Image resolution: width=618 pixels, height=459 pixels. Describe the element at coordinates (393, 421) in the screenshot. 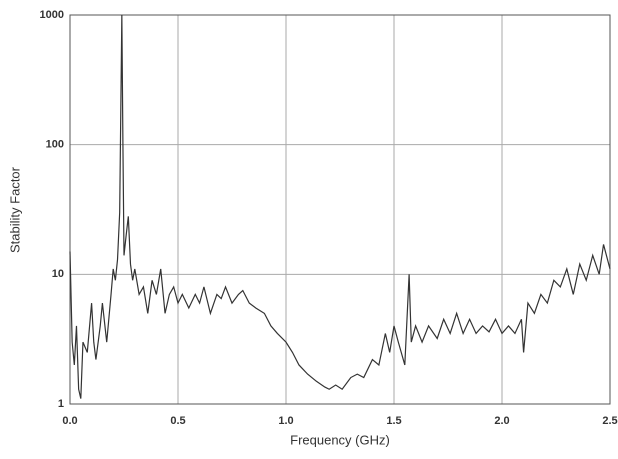

I see `x-tick-label: 1.5` at that location.